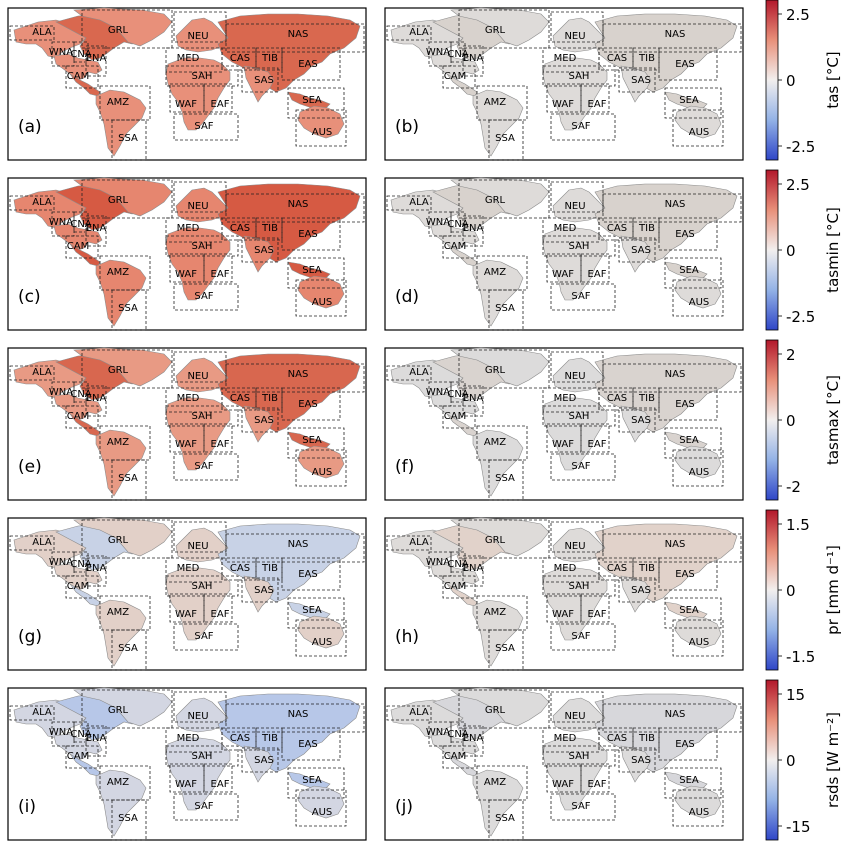 The image size is (850, 852). Describe the element at coordinates (803, 250) in the screenshot. I see `colorbar: 2.5 0 -2.5 tasmin [°C]` at that location.